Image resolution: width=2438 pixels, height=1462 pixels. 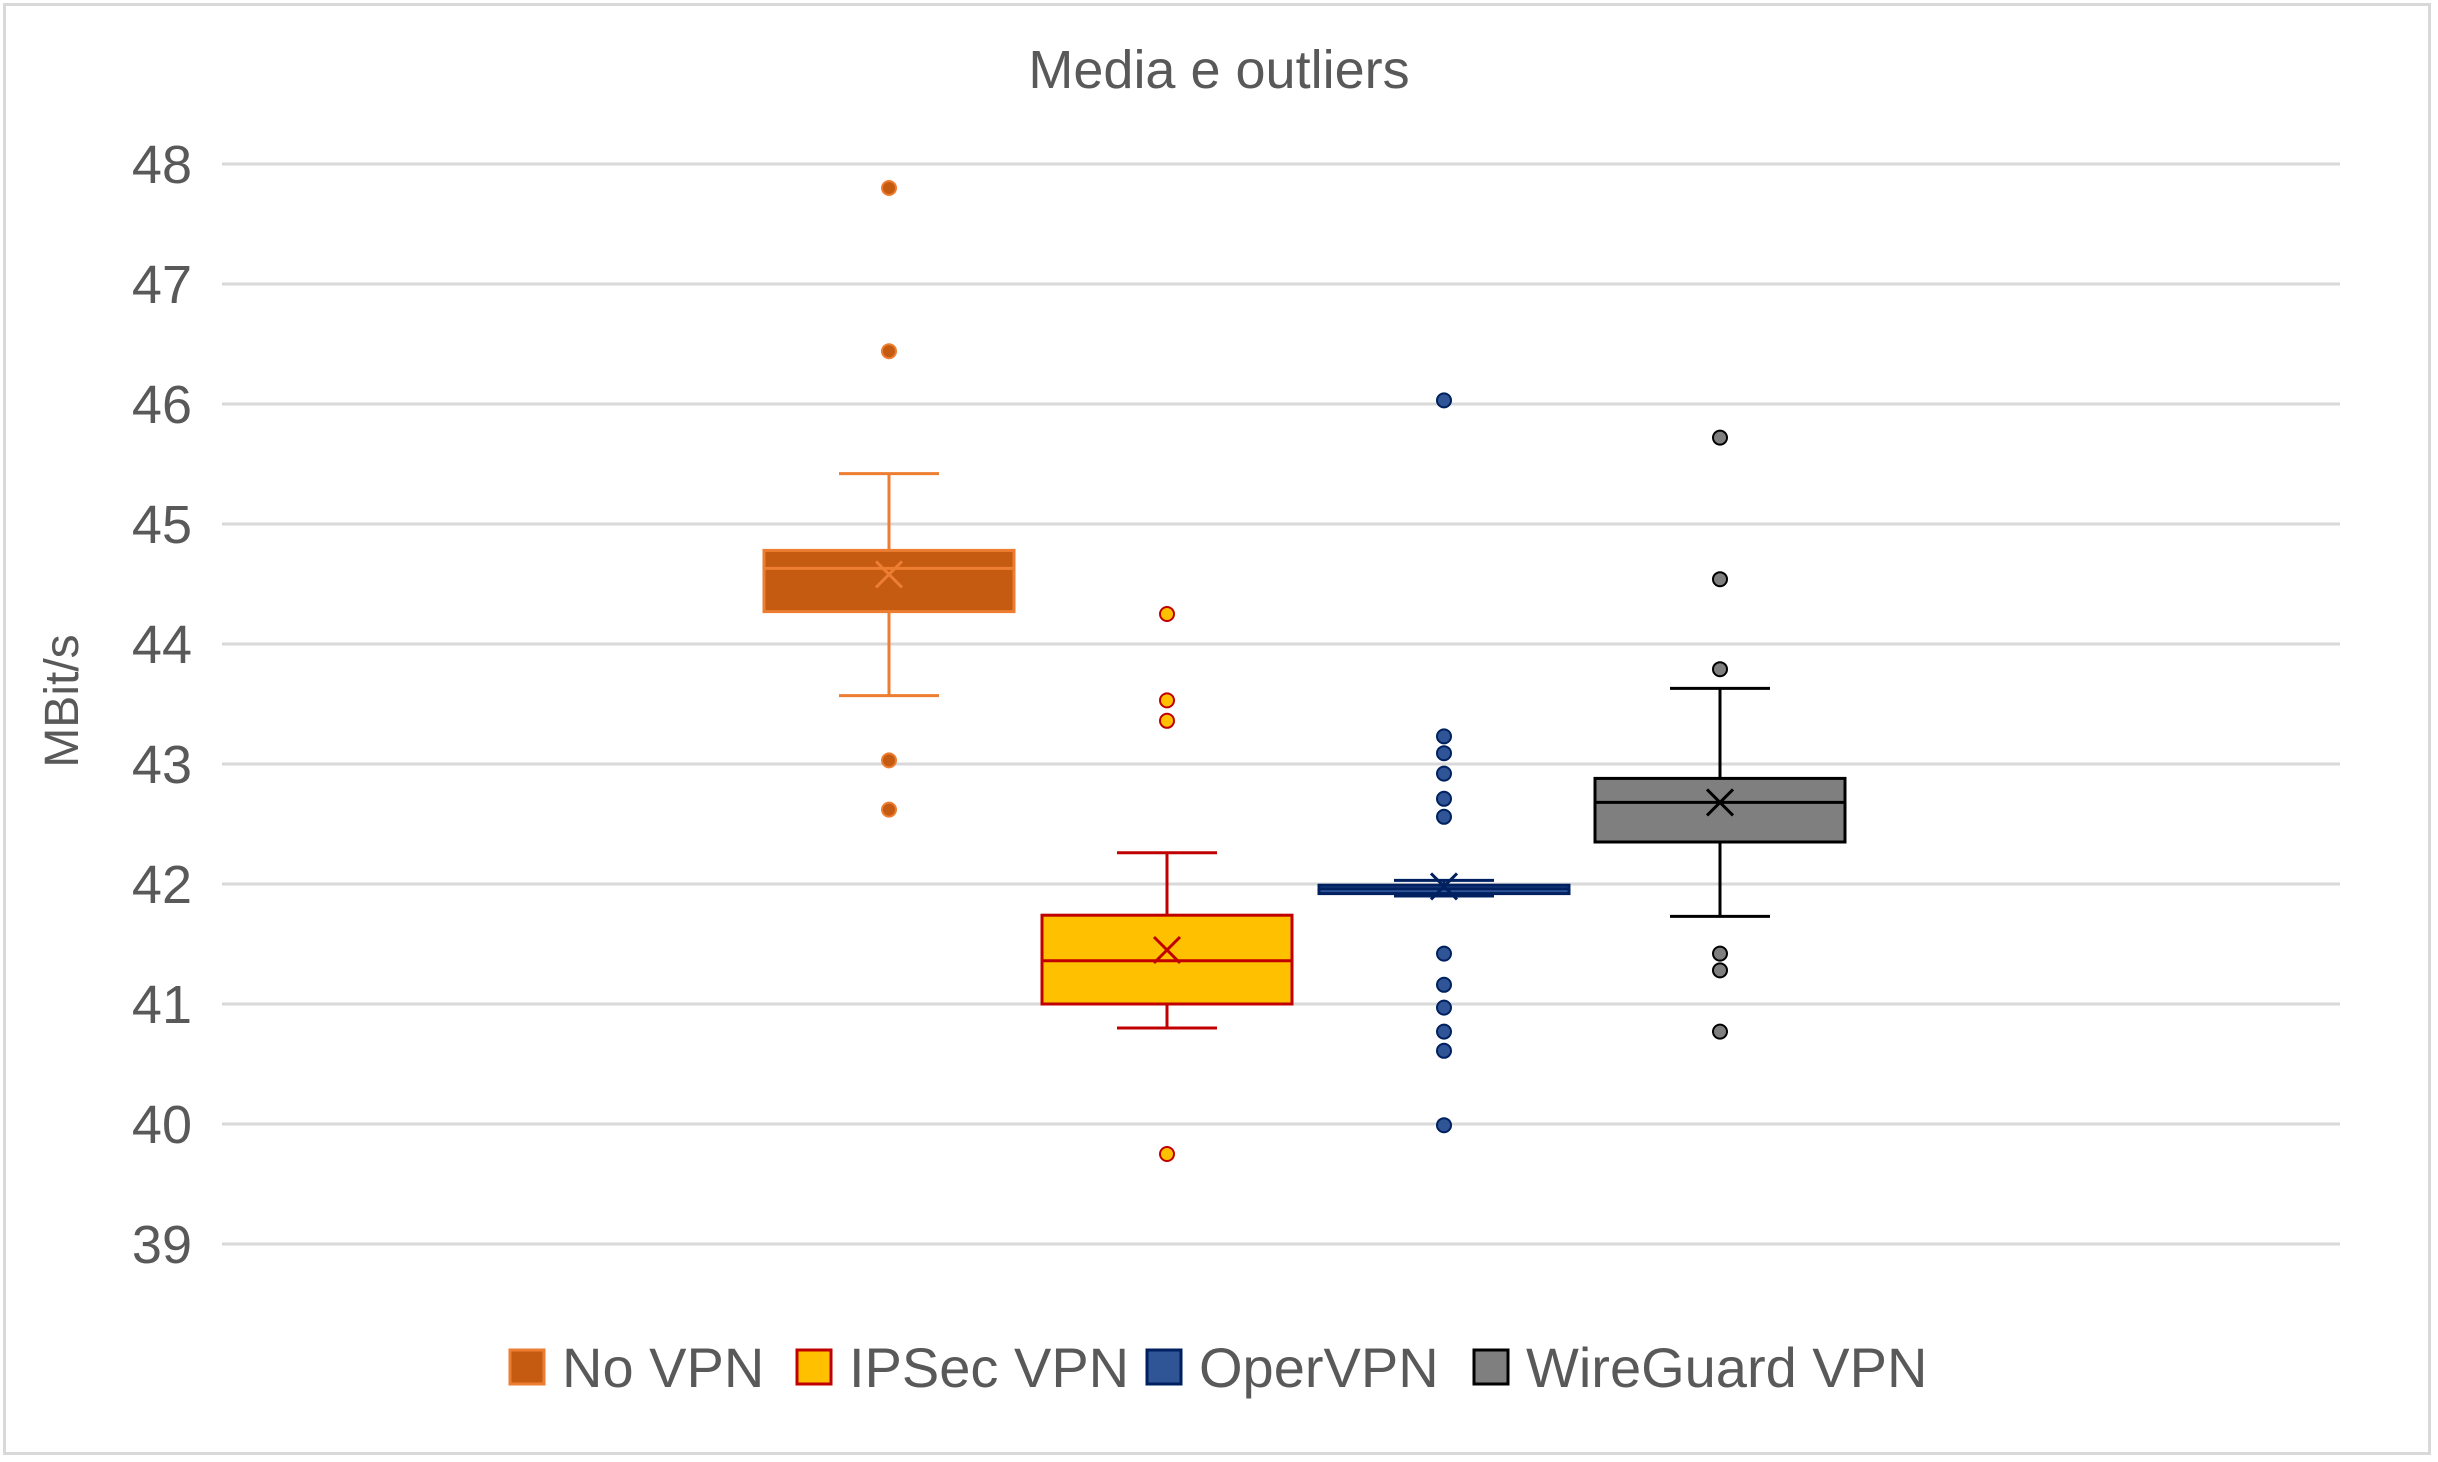 What do you see at coordinates (162, 285) in the screenshot?
I see `y-tick-label: 47` at bounding box center [162, 285].